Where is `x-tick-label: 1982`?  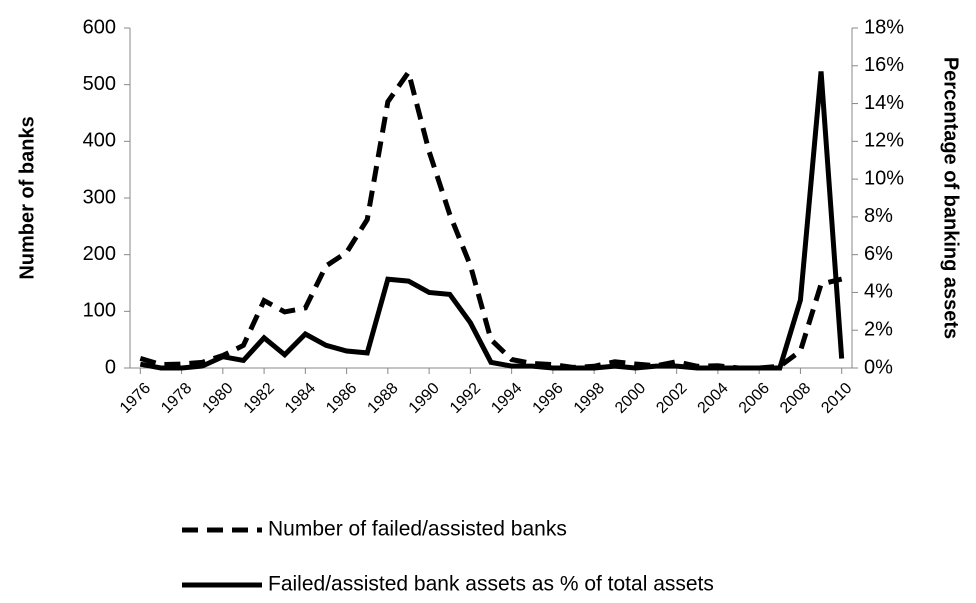 x-tick-label: 1982 is located at coordinates (259, 398).